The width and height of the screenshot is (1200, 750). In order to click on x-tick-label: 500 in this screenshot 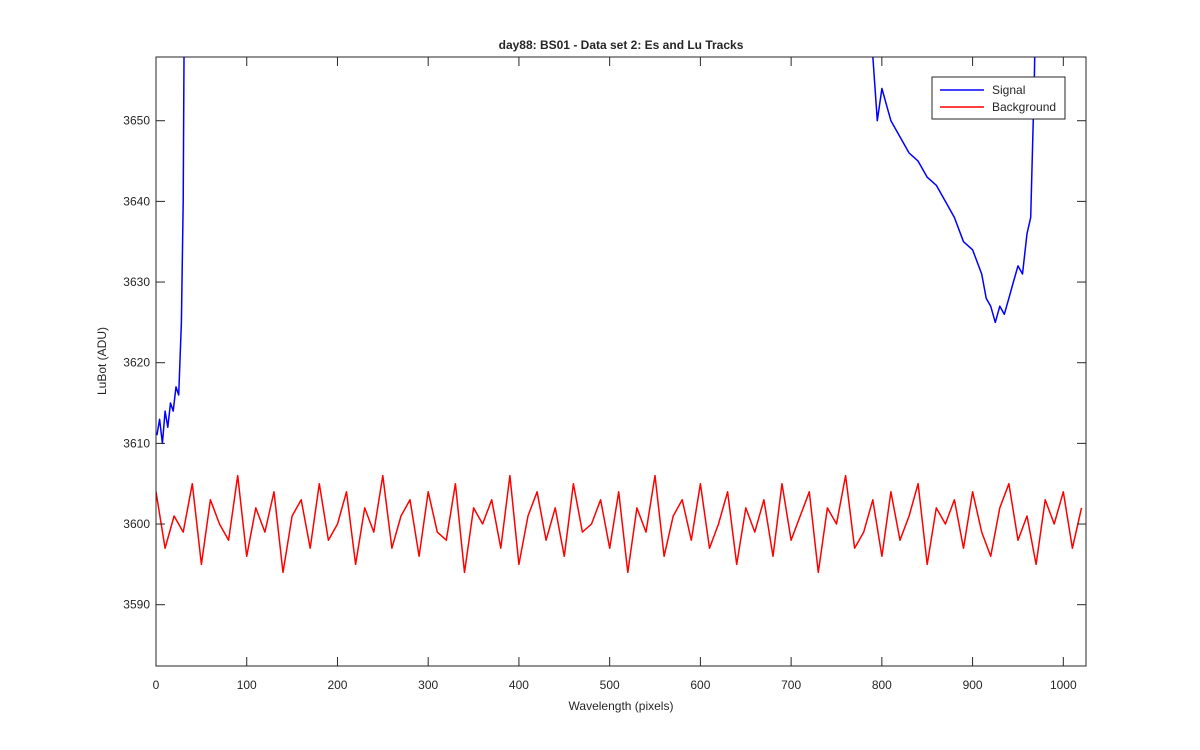, I will do `click(610, 685)`.